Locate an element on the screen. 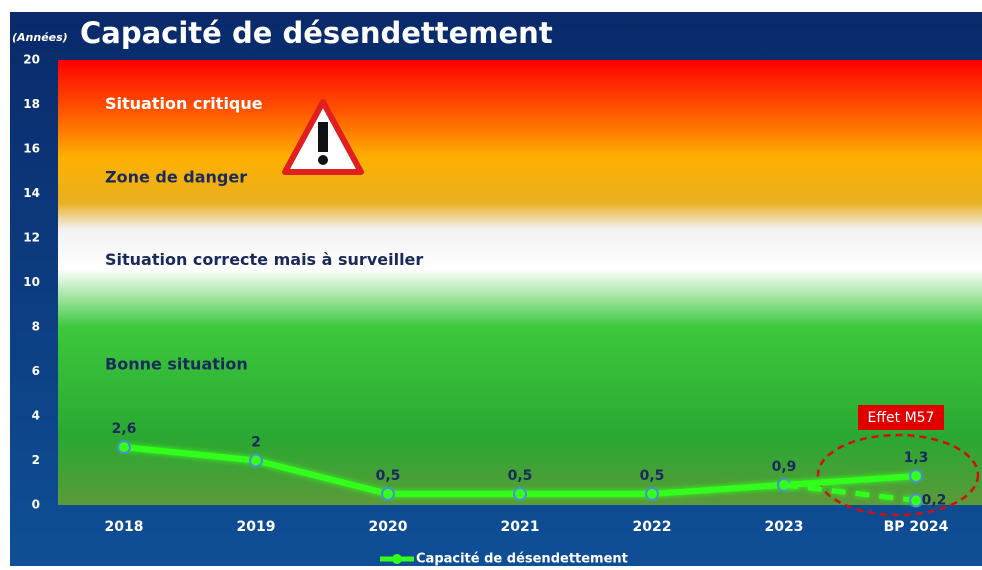 This screenshot has width=982, height=570. data-label: 2 is located at coordinates (256, 443).